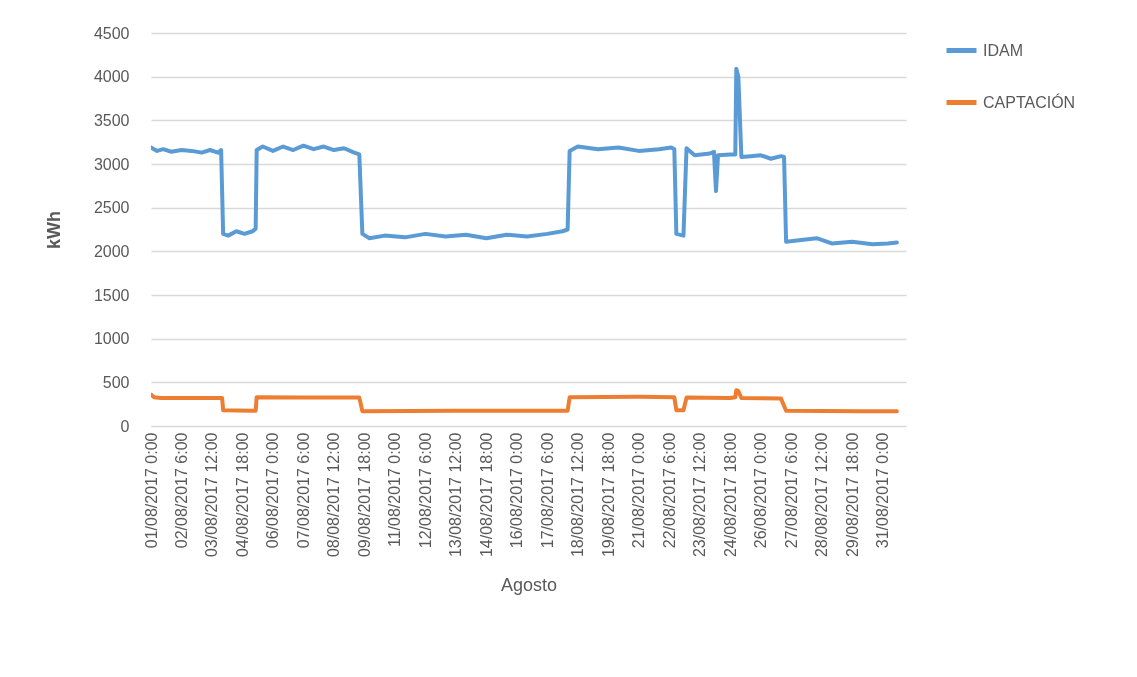 This screenshot has width=1137, height=677. I want to click on y-tick-label: 2000, so click(111, 251).